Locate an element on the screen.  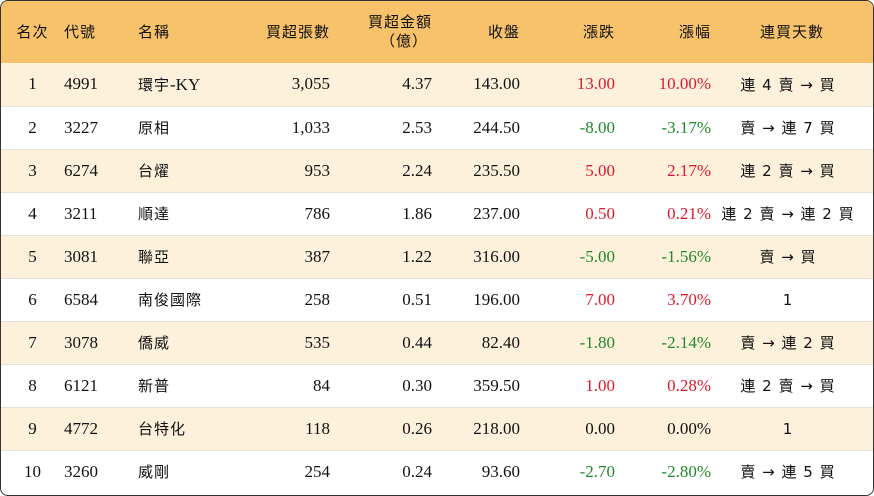
close-cell: 143.00 is located at coordinates (496, 84).